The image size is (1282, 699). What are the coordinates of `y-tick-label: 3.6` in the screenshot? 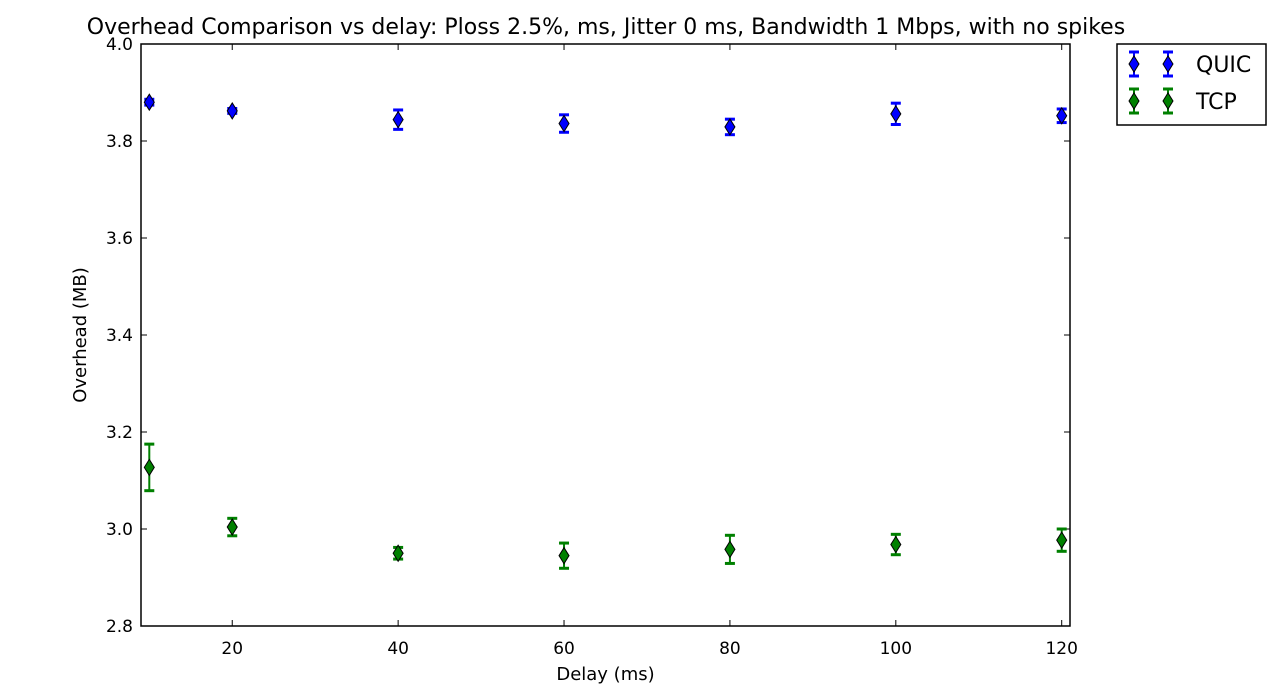 It's located at (119, 239).